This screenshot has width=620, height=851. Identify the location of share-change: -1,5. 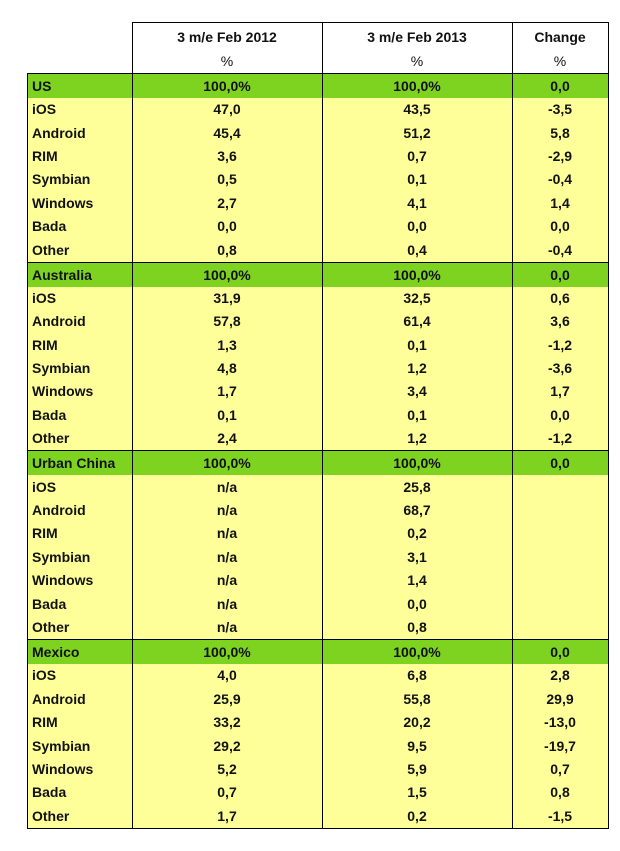
(560, 816).